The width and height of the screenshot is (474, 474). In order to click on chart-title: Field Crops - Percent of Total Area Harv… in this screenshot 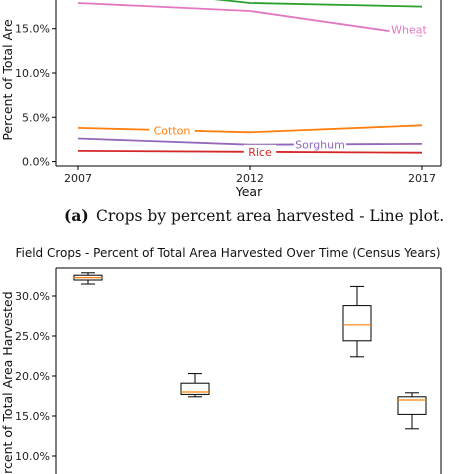, I will do `click(227, 253)`.